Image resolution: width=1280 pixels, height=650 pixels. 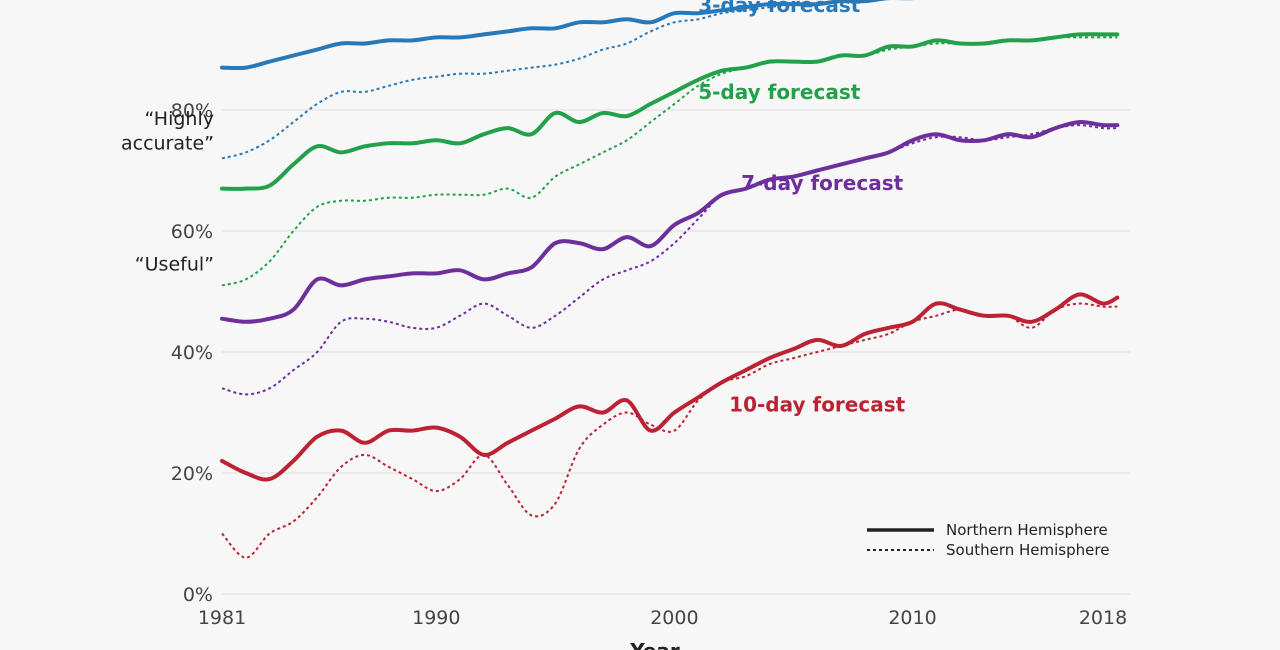 I want to click on series-label: 10-day forecast, so click(x=817, y=404).